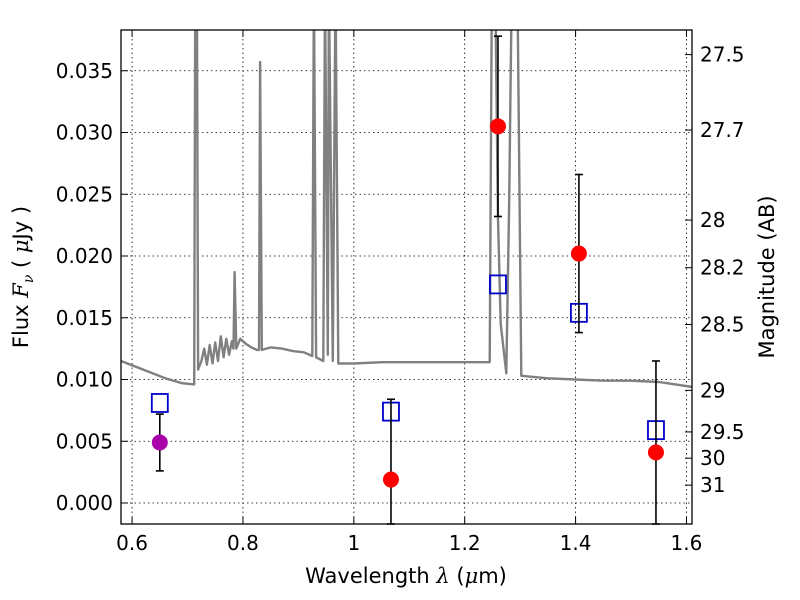  I want to click on right-tick-label: 27.5, so click(722, 55).